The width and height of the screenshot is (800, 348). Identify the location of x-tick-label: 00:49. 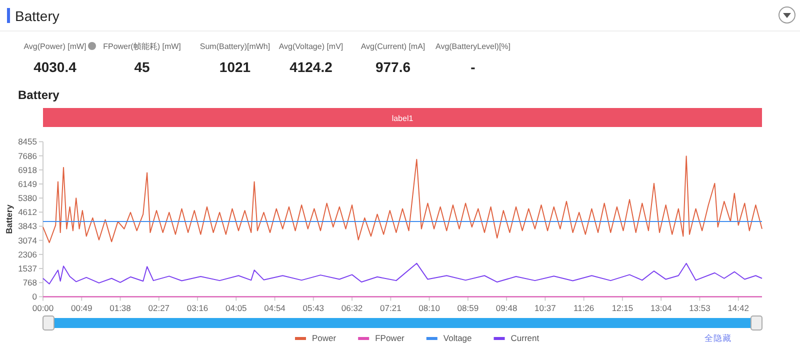
(81, 308).